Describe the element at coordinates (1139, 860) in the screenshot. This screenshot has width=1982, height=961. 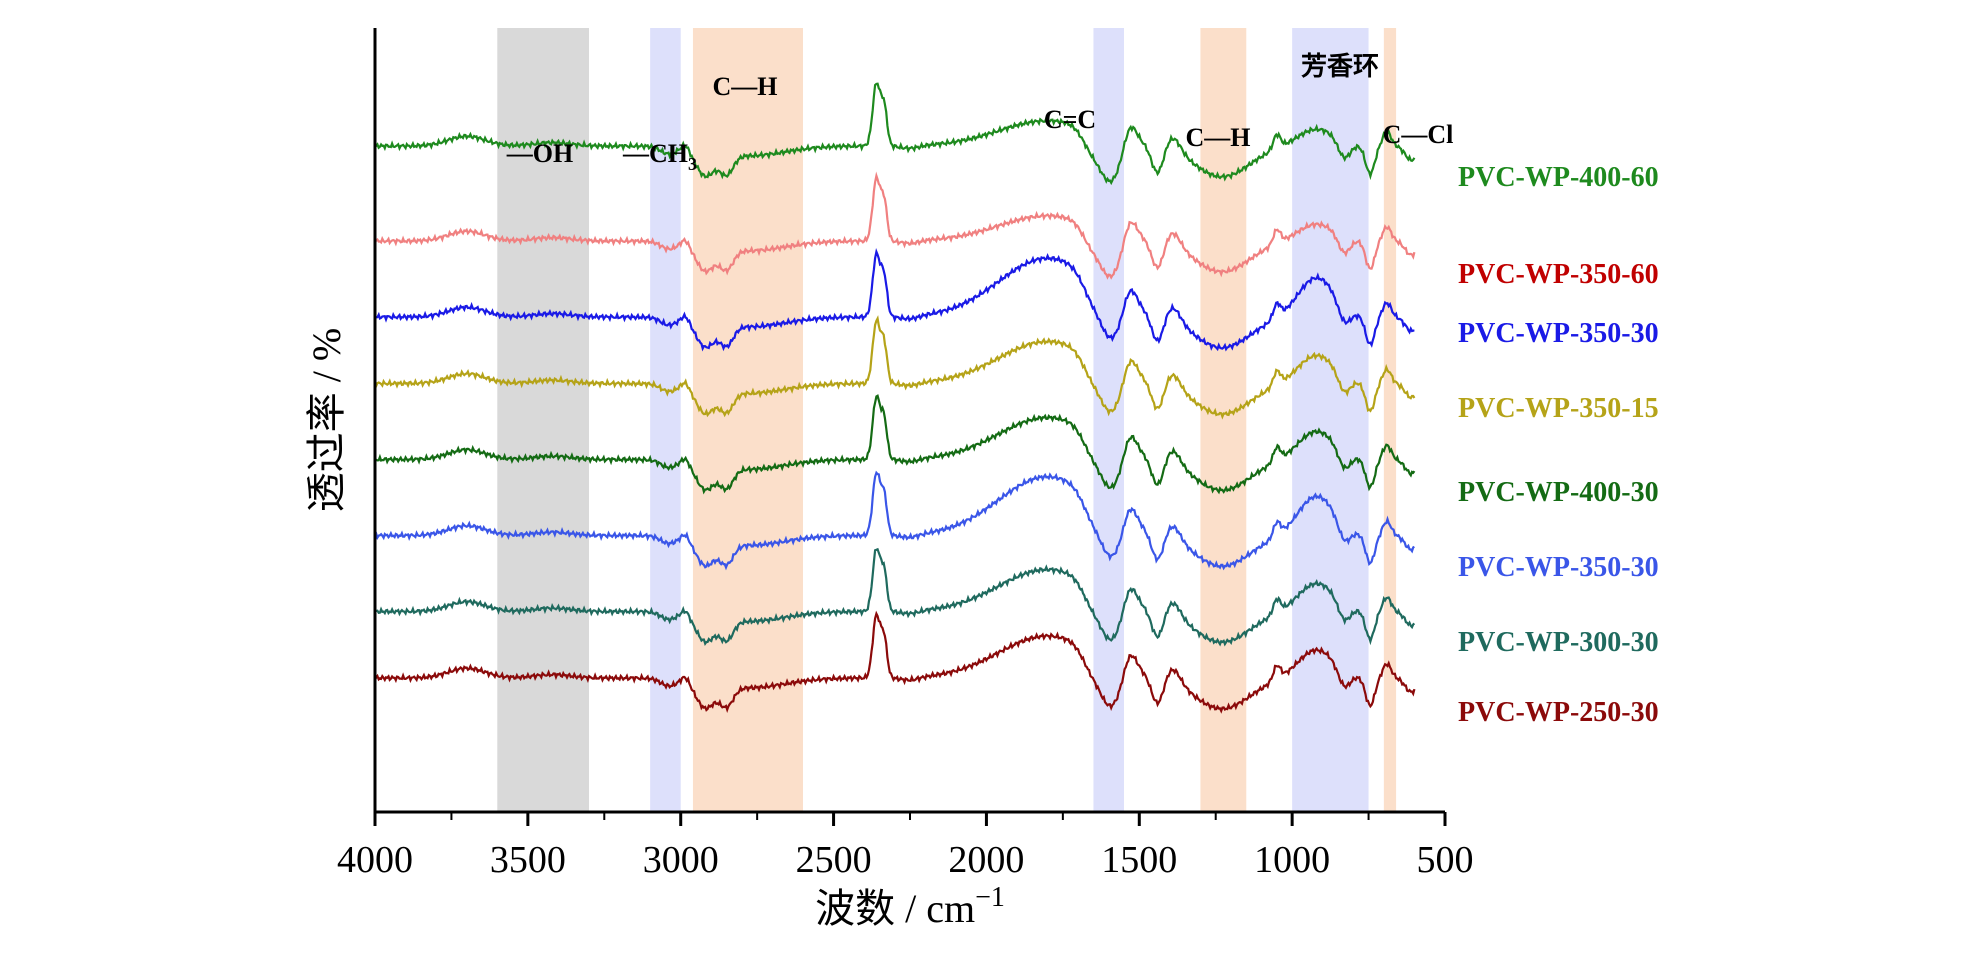
I see `x-tick-label: 1500` at that location.